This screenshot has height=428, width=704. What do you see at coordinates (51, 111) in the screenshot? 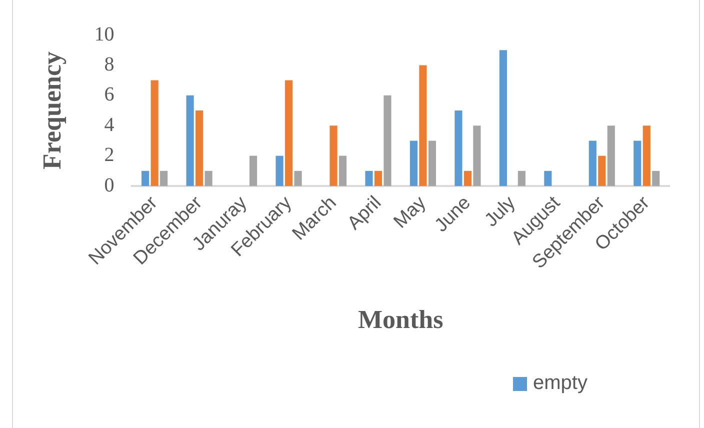
I see `y-axis-title: Frequency` at bounding box center [51, 111].